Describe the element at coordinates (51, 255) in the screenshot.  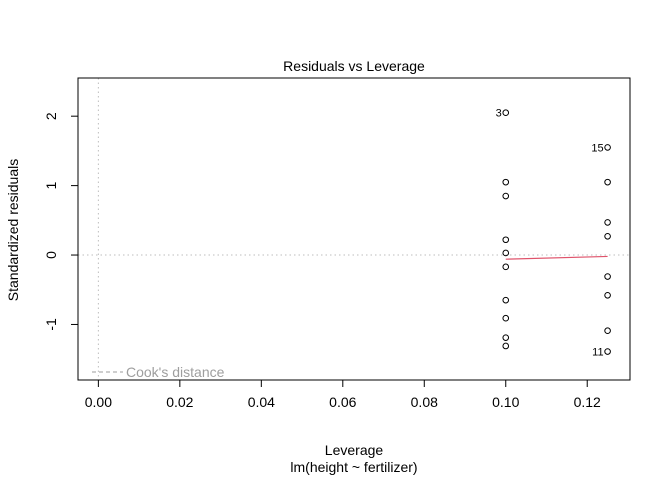
I see `y-tick-label: 0` at that location.